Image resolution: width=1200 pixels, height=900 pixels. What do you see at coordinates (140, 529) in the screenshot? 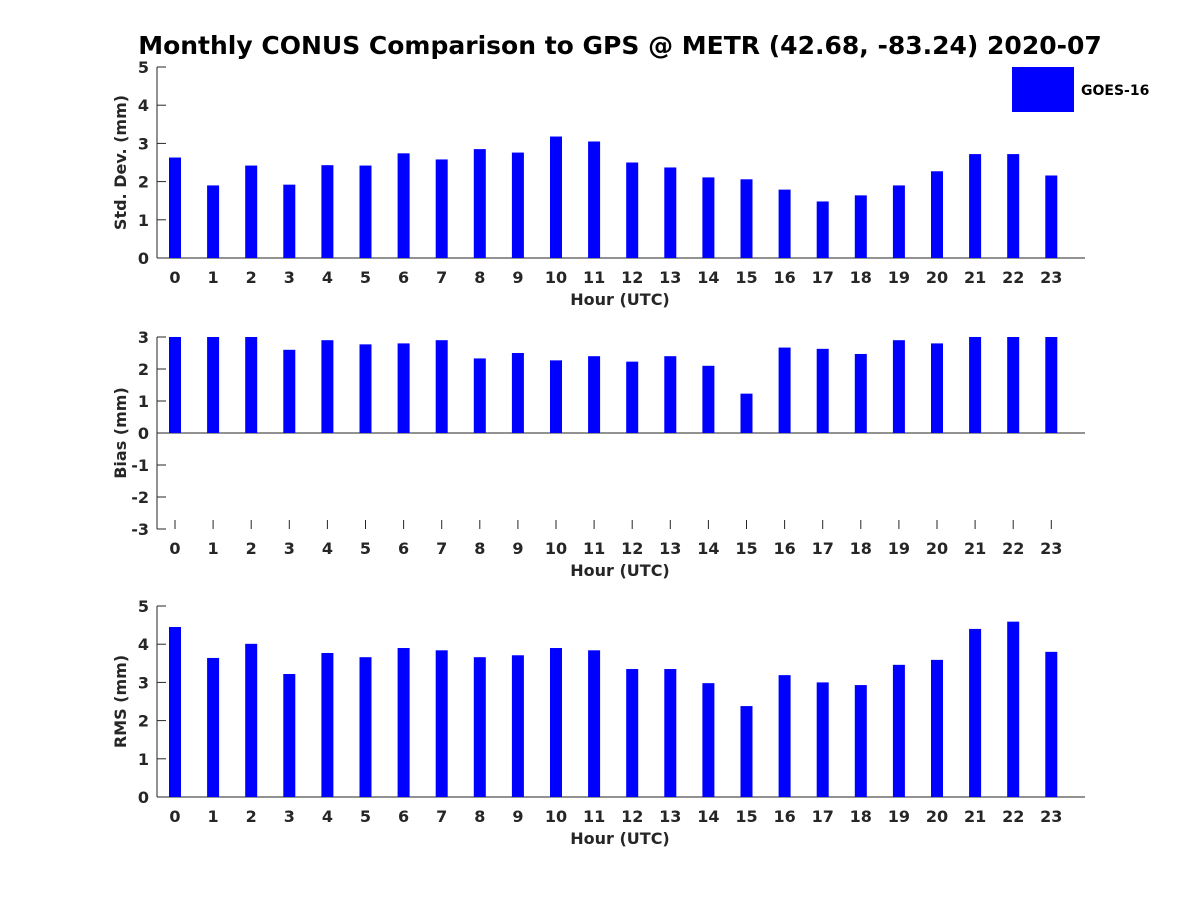
I see `bias-y-tick-label: -3` at bounding box center [140, 529].